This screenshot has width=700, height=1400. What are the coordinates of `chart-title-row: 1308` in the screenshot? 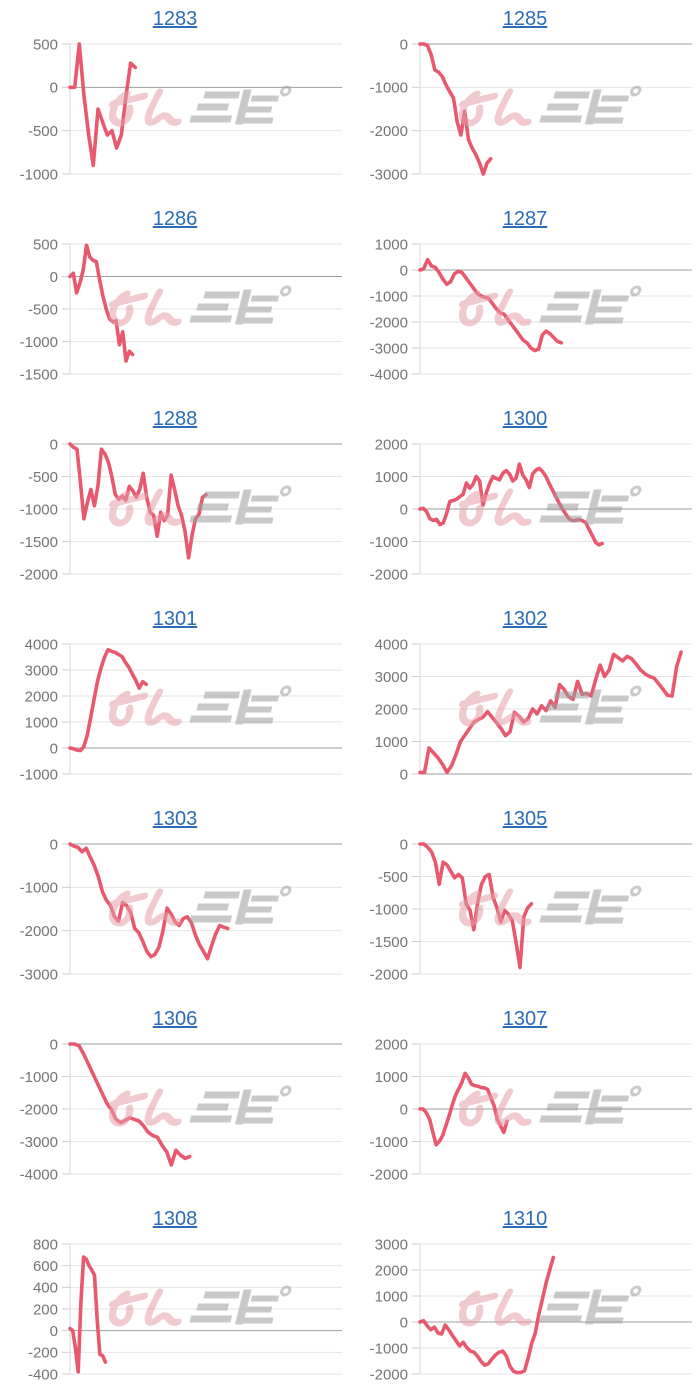 It's located at (175, 1218).